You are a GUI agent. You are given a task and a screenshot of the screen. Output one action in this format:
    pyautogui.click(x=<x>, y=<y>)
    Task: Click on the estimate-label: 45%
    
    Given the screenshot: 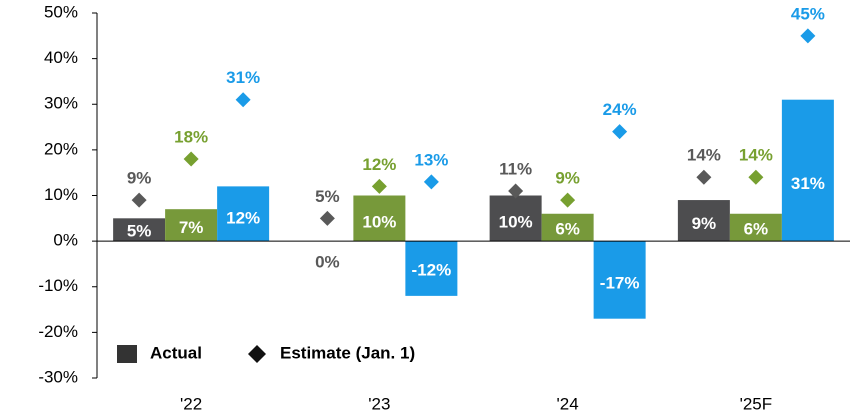 What is the action you would take?
    pyautogui.click(x=808, y=13)
    